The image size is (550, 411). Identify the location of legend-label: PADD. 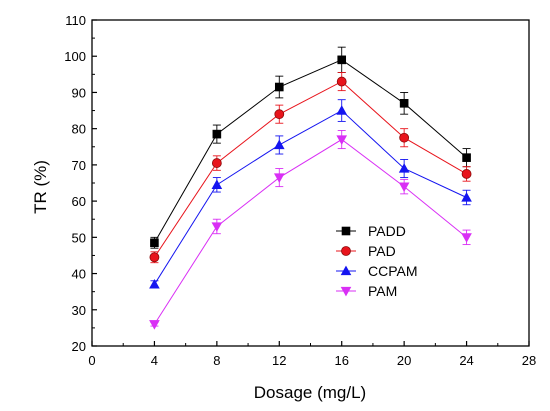
(387, 231).